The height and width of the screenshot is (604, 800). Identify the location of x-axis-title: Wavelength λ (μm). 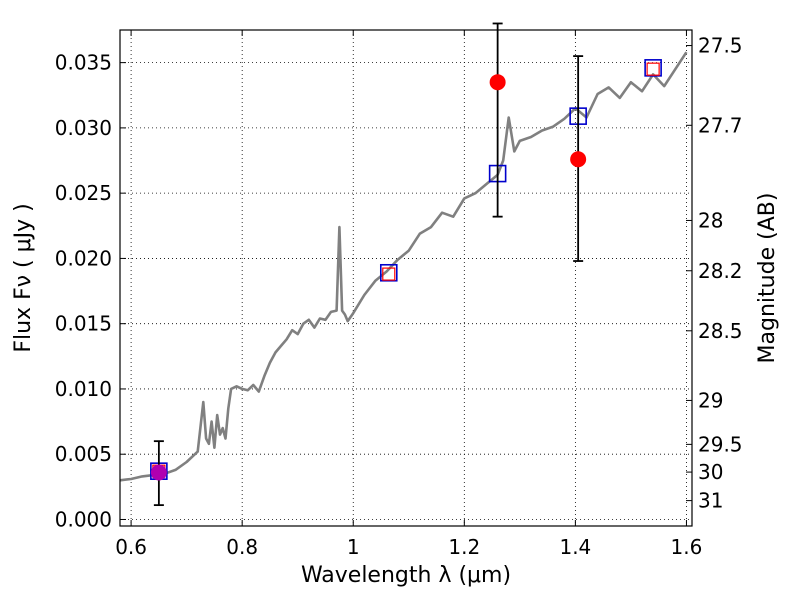
(406, 575).